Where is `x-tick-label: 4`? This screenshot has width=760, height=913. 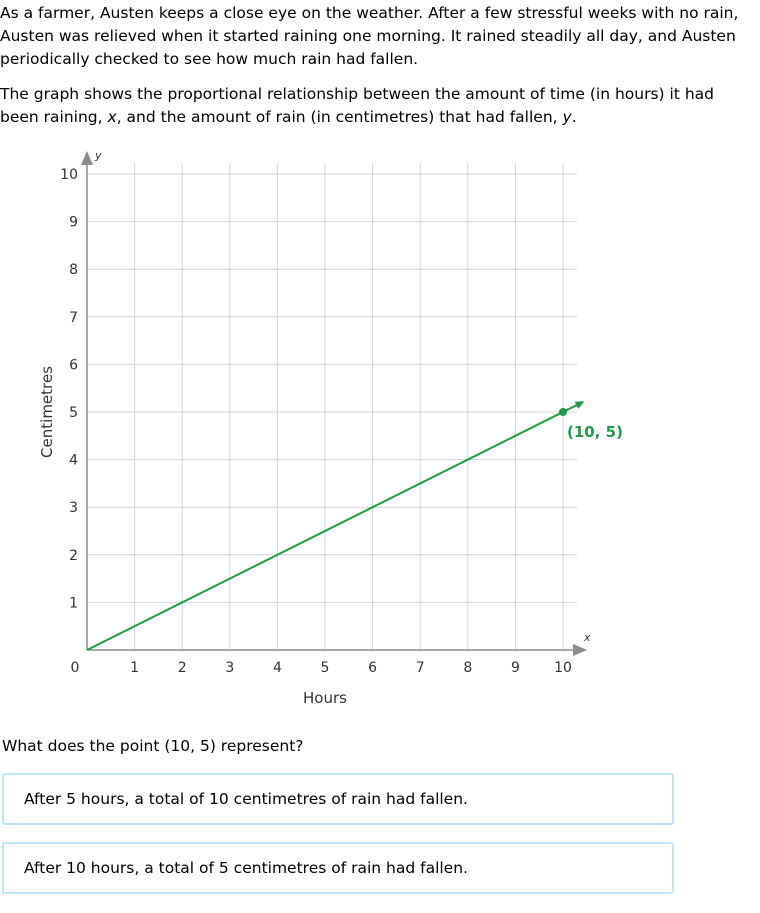 x-tick-label: 4 is located at coordinates (277, 668).